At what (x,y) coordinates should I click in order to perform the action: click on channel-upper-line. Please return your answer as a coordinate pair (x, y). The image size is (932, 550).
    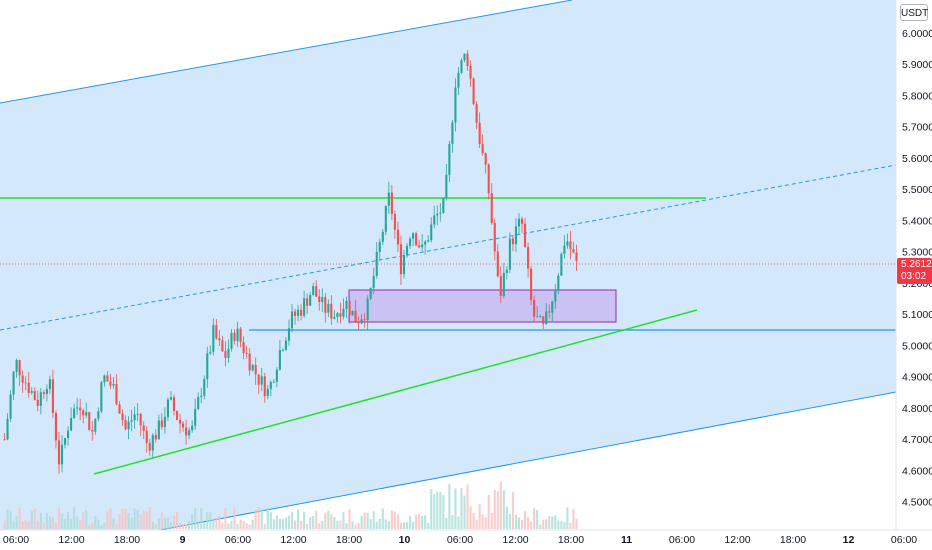
    Looking at the image, I should click on (286, 52).